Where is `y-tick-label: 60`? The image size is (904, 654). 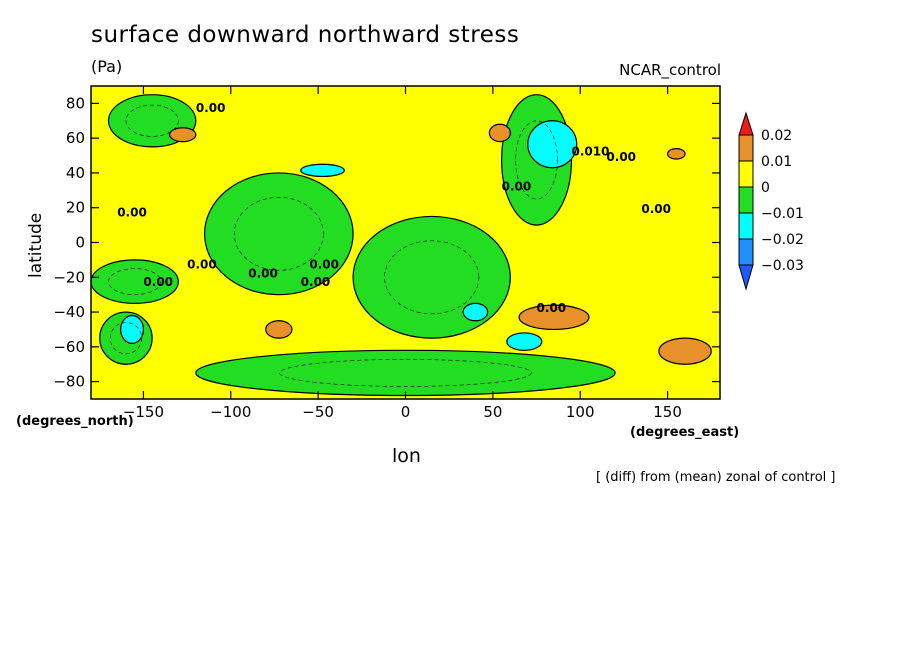
y-tick-label: 60 is located at coordinates (75, 138).